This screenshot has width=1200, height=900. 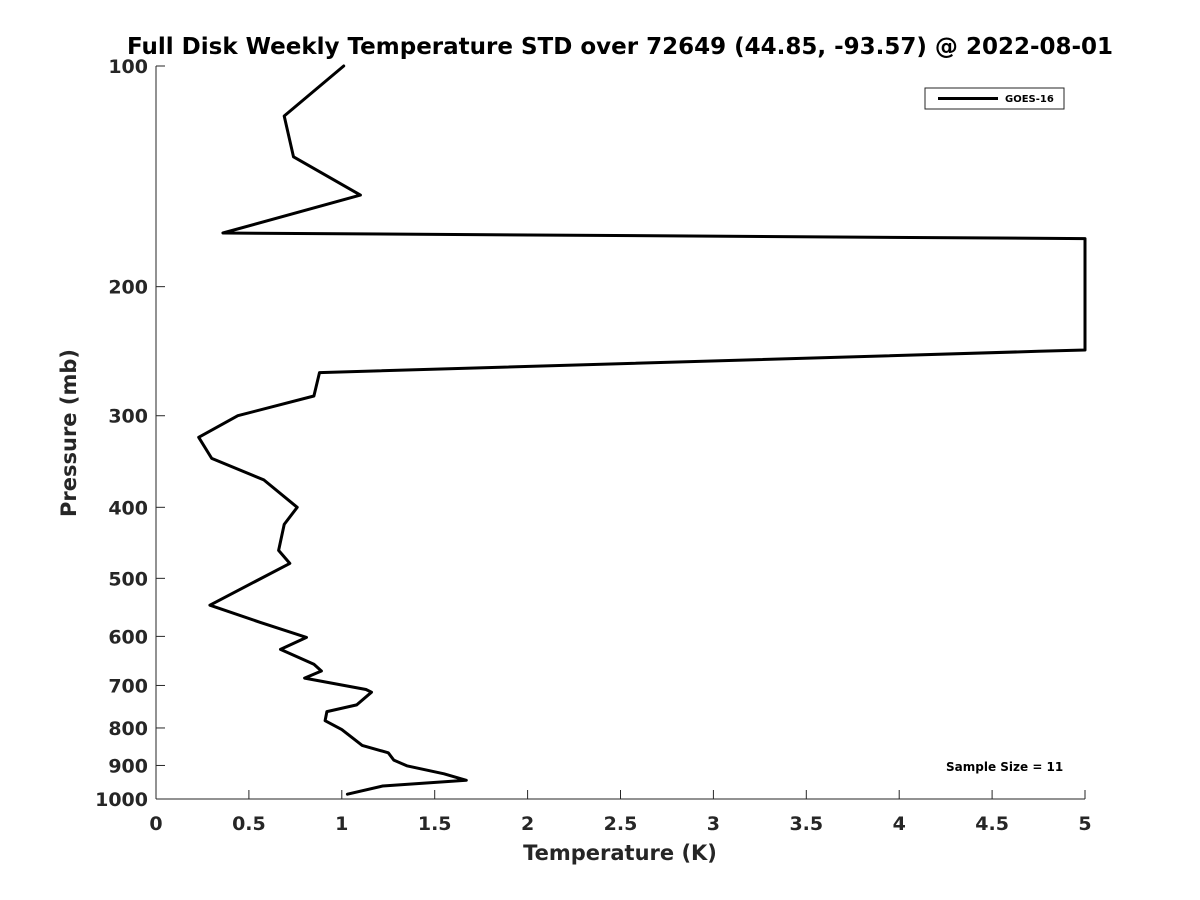 I want to click on y-tick-label: 1000, so click(x=121, y=800).